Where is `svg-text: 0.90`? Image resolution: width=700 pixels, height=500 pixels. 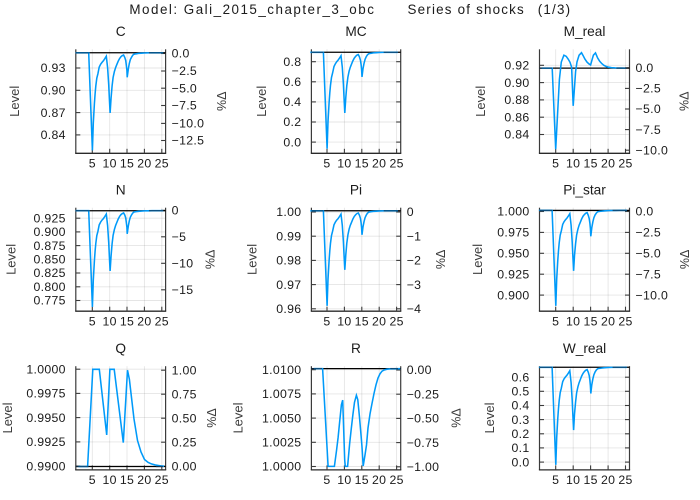 svg-text: 0.90 is located at coordinates (53, 91).